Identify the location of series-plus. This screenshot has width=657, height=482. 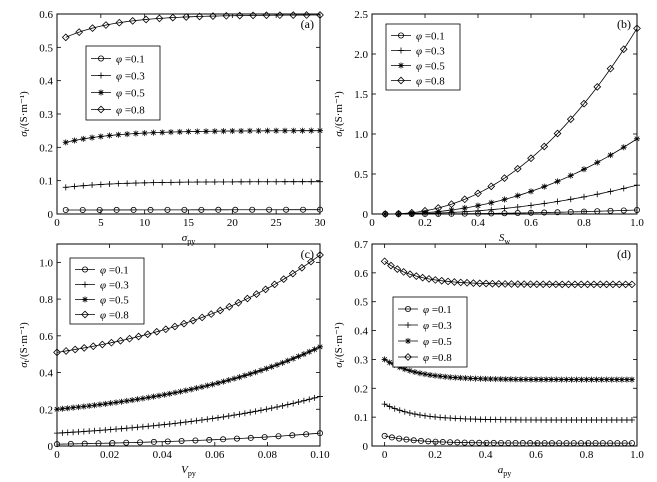
(188, 415).